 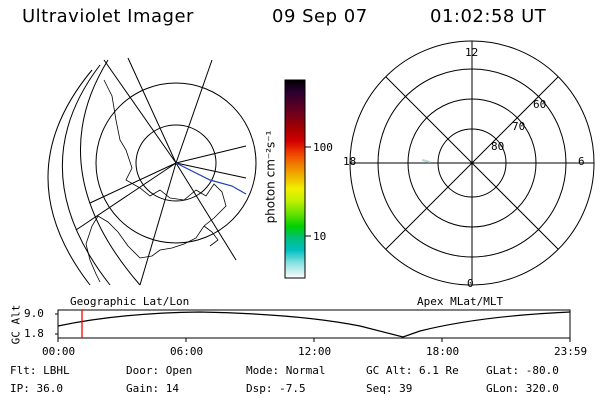 I want to click on geo-lat-circle-mid, so click(x=176, y=163).